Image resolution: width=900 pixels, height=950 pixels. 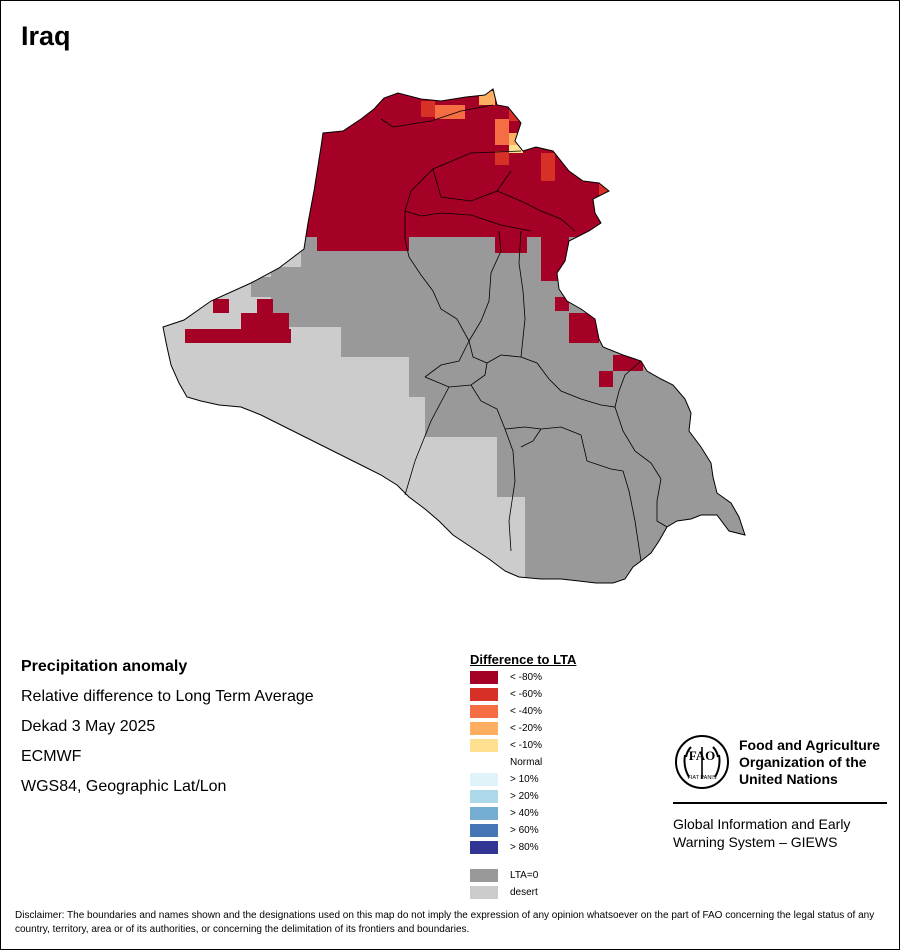 I want to click on info-subtitle: Relative difference to Long Term Average, so click(x=167, y=696).